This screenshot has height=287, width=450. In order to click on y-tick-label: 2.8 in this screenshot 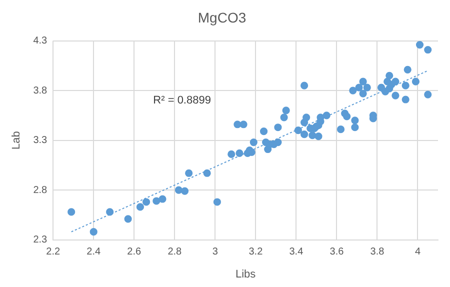, I will do `click(40, 190)`.